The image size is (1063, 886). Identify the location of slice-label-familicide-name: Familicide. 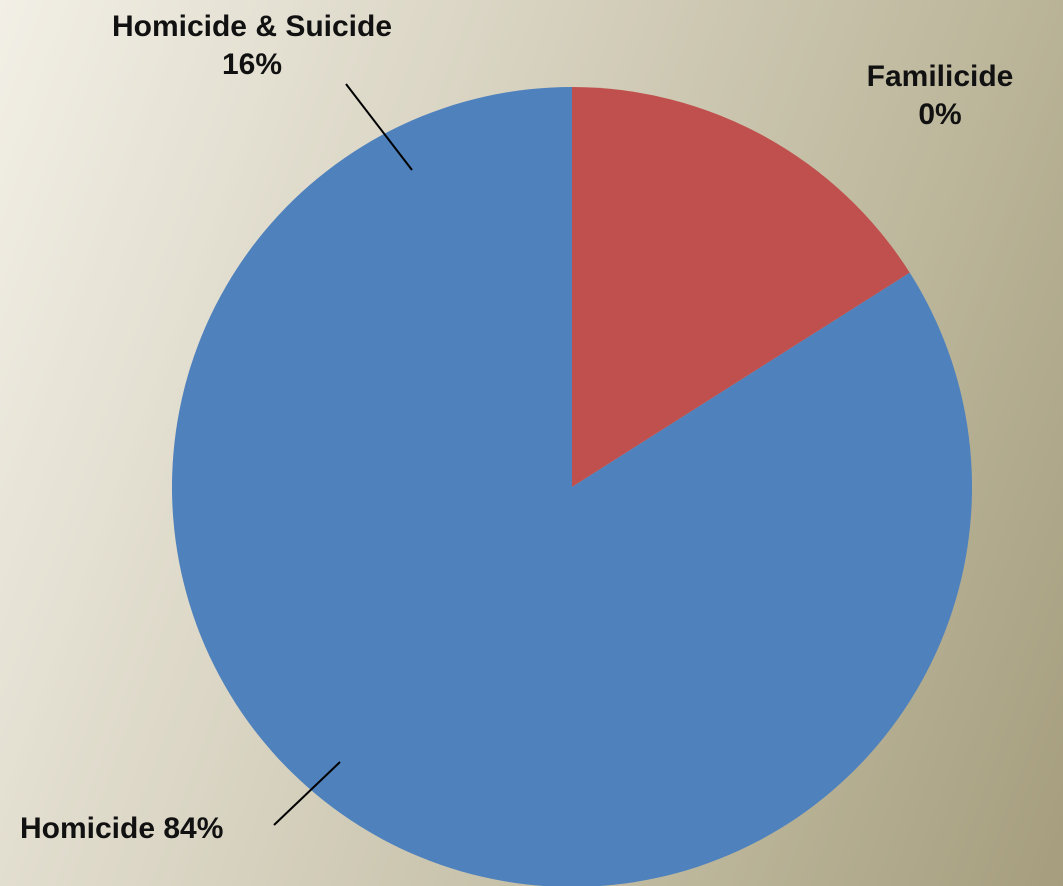
(940, 76).